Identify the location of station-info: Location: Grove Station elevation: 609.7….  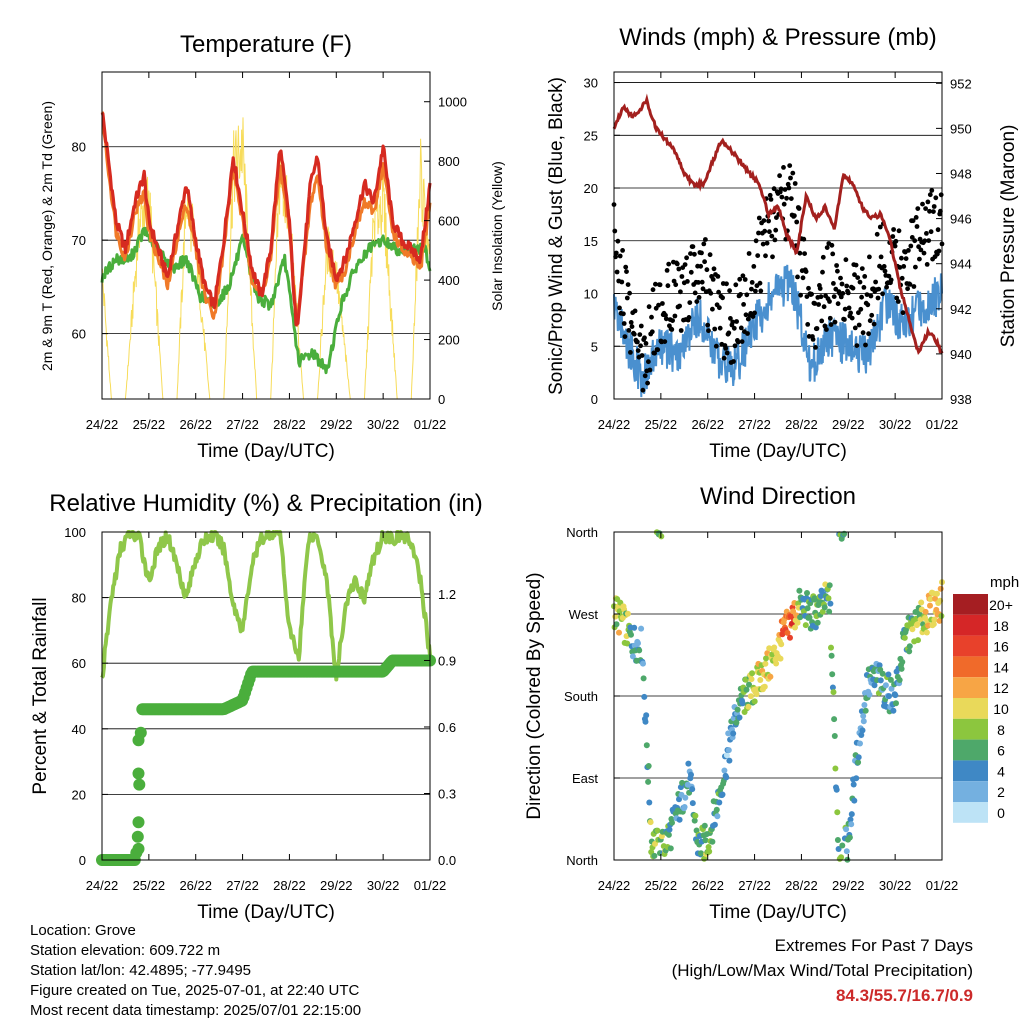
(195, 971).